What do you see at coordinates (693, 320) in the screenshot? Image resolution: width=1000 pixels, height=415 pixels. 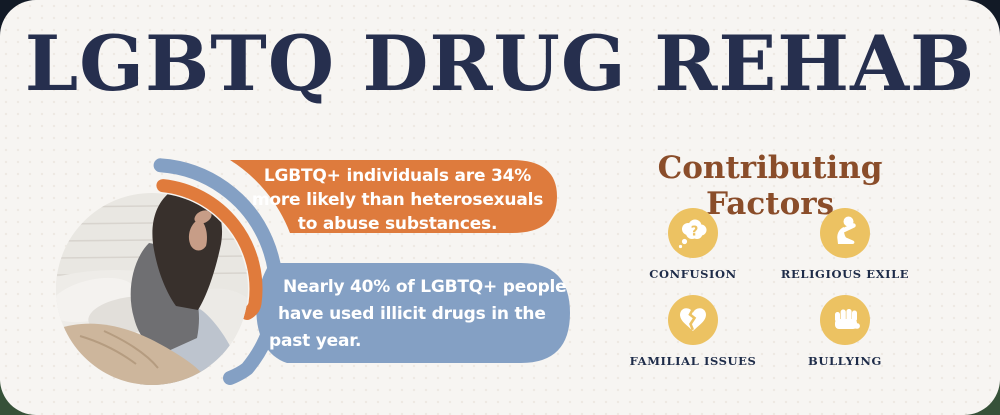 I see `broken-heart-icon` at bounding box center [693, 320].